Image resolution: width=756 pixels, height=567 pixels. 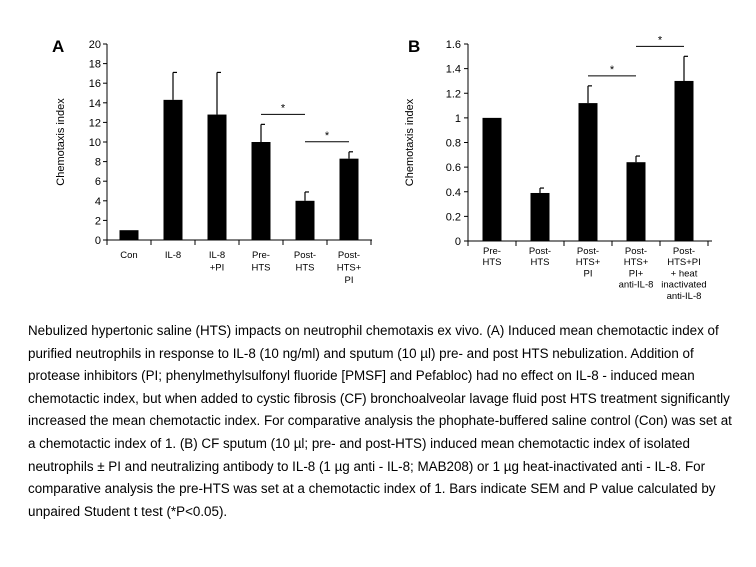 I want to click on y-tick-label: 0.8, so click(x=453, y=144).